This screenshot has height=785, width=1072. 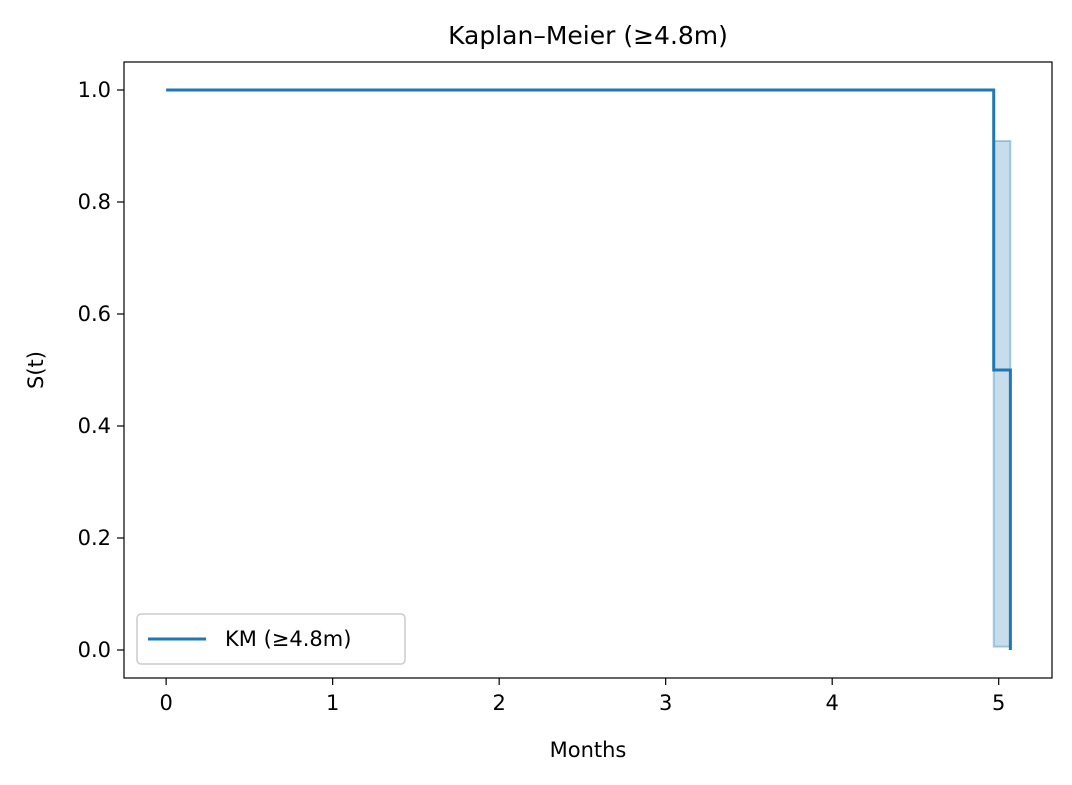 I want to click on x-axis-ticks: 0 1 2 3 4 5, so click(x=582, y=696).